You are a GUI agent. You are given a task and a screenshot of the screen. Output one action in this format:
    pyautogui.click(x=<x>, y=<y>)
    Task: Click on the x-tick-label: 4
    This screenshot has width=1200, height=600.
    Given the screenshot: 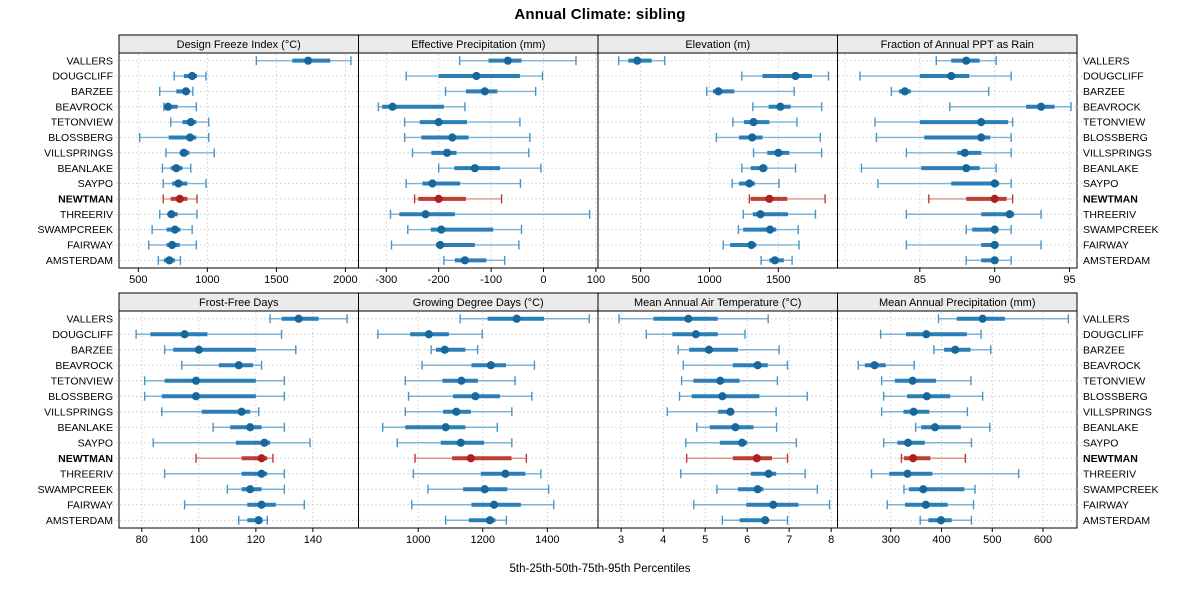 What is the action you would take?
    pyautogui.click(x=663, y=540)
    